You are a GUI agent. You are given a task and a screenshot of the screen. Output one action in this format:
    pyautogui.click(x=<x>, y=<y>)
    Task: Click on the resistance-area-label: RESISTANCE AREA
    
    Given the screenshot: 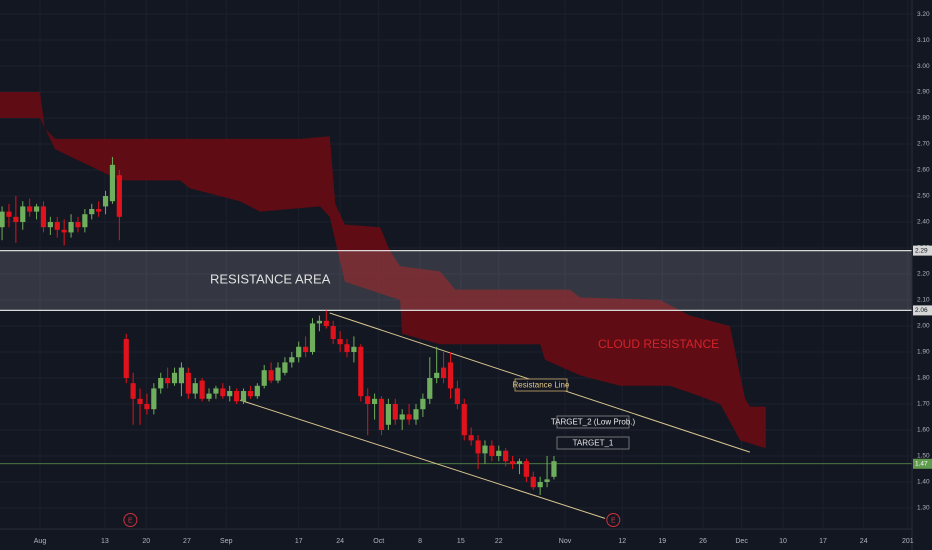 What is the action you would take?
    pyautogui.click(x=270, y=278)
    